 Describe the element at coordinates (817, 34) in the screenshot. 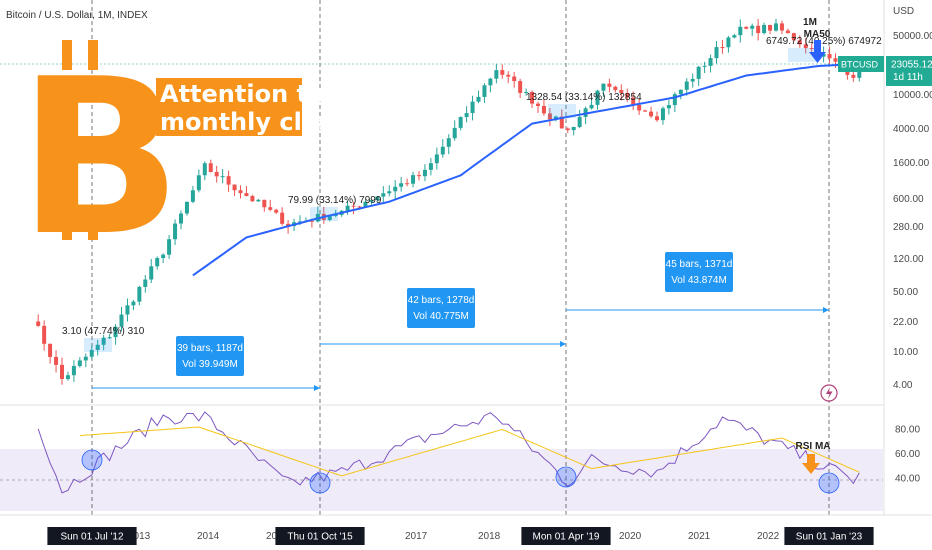

I see `ma50-label-line2: MA50` at that location.